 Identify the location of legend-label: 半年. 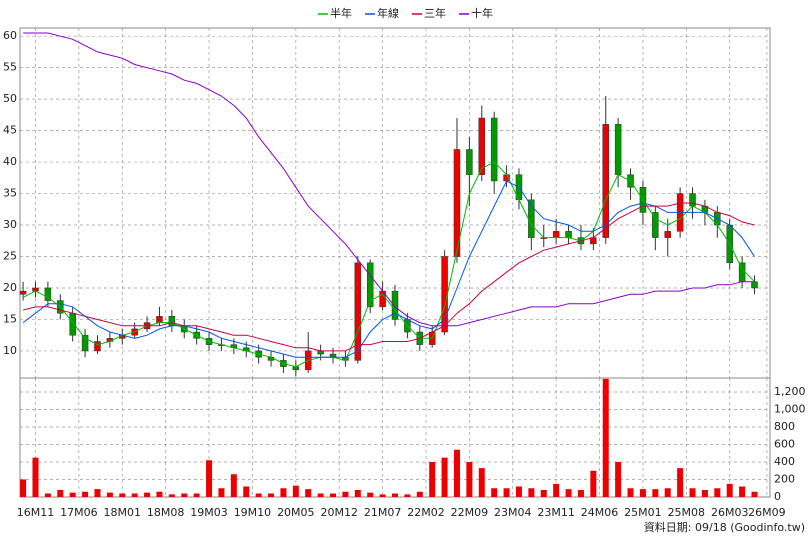
(341, 13).